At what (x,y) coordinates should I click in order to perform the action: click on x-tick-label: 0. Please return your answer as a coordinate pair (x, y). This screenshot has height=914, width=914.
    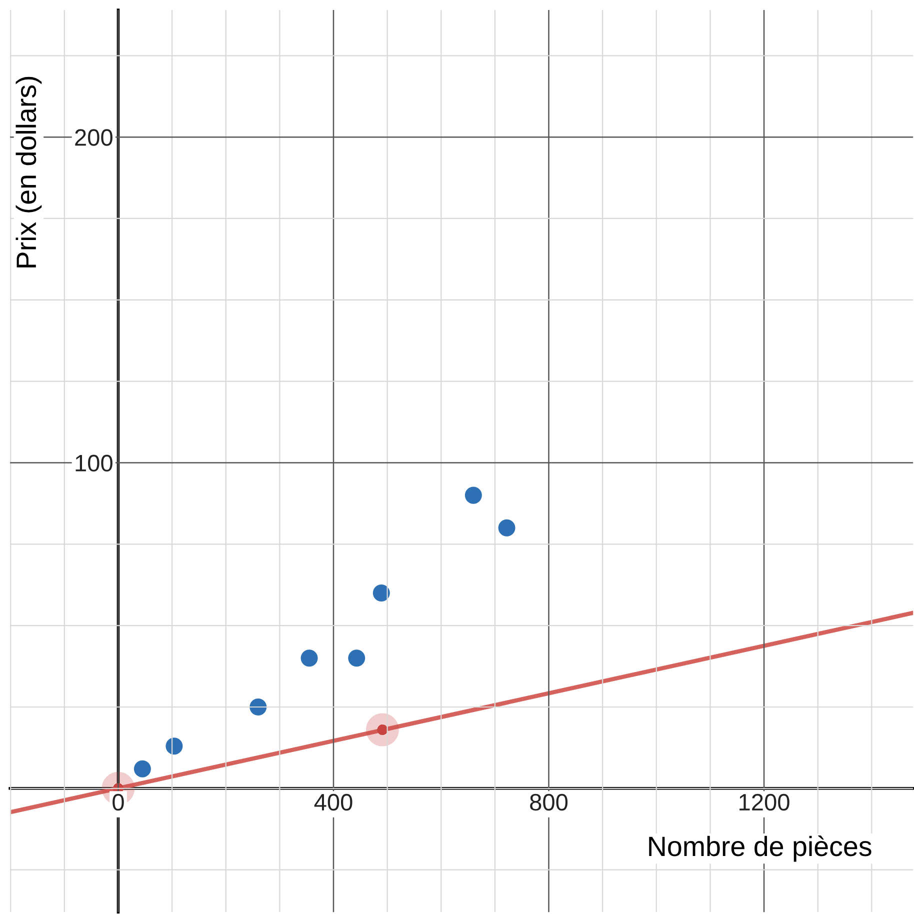
    Looking at the image, I should click on (118, 802).